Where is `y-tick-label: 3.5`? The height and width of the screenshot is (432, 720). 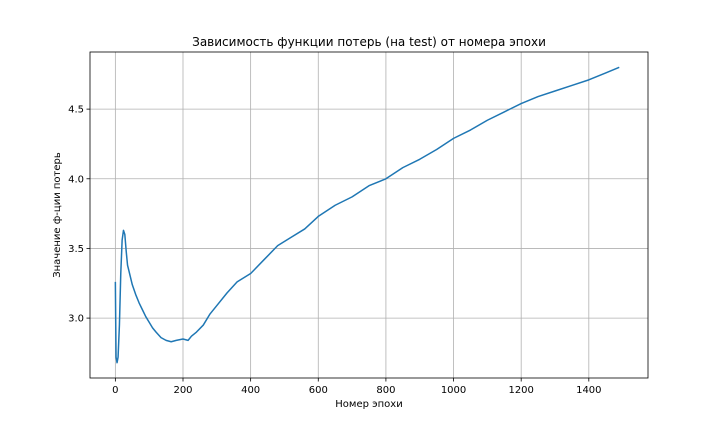
y-tick-label: 3.5 is located at coordinates (76, 249).